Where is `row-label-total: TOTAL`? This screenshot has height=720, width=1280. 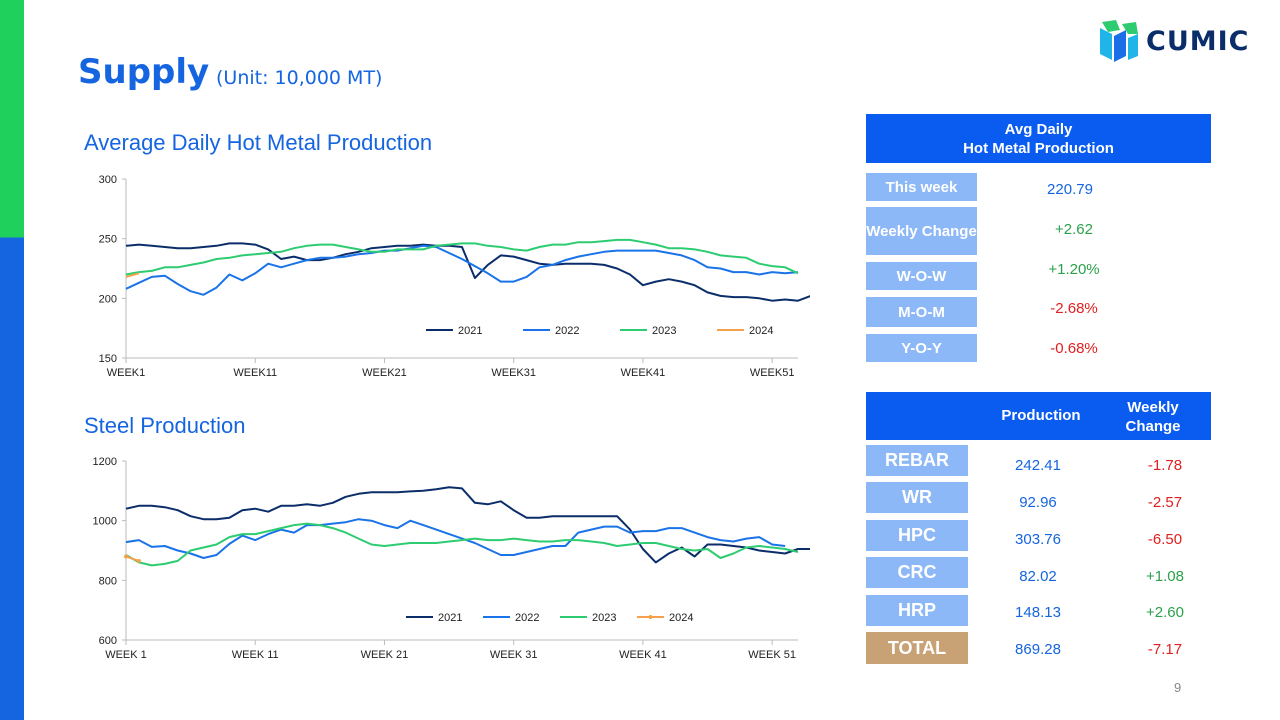
row-label-total: TOTAL is located at coordinates (917, 648).